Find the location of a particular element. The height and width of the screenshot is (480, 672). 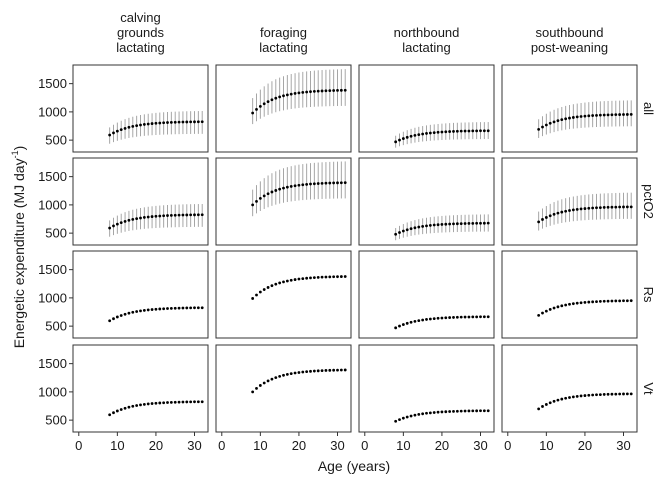

column-strip-label: lactating is located at coordinates (140, 47).